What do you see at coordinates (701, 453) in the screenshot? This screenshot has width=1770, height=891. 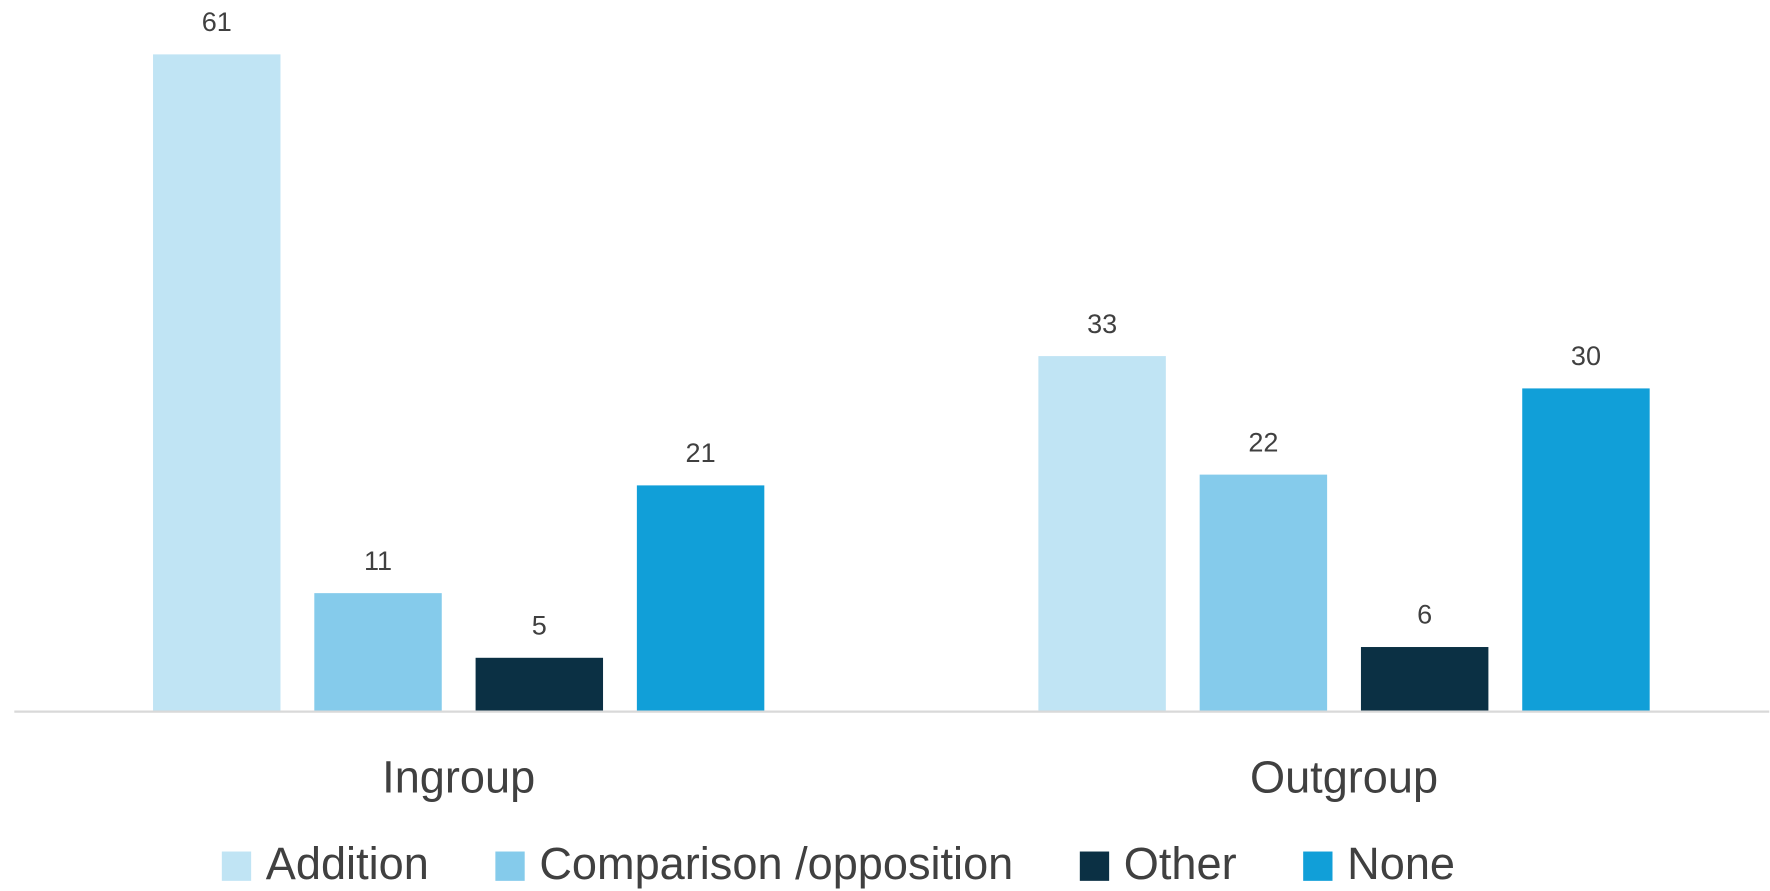 I see `value-label: 21` at bounding box center [701, 453].